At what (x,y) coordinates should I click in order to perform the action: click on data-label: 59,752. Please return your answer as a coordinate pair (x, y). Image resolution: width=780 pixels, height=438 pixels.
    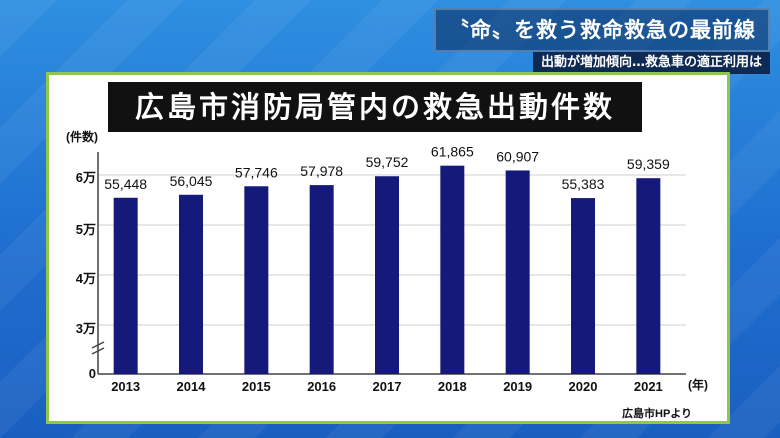
    Looking at the image, I should click on (387, 162).